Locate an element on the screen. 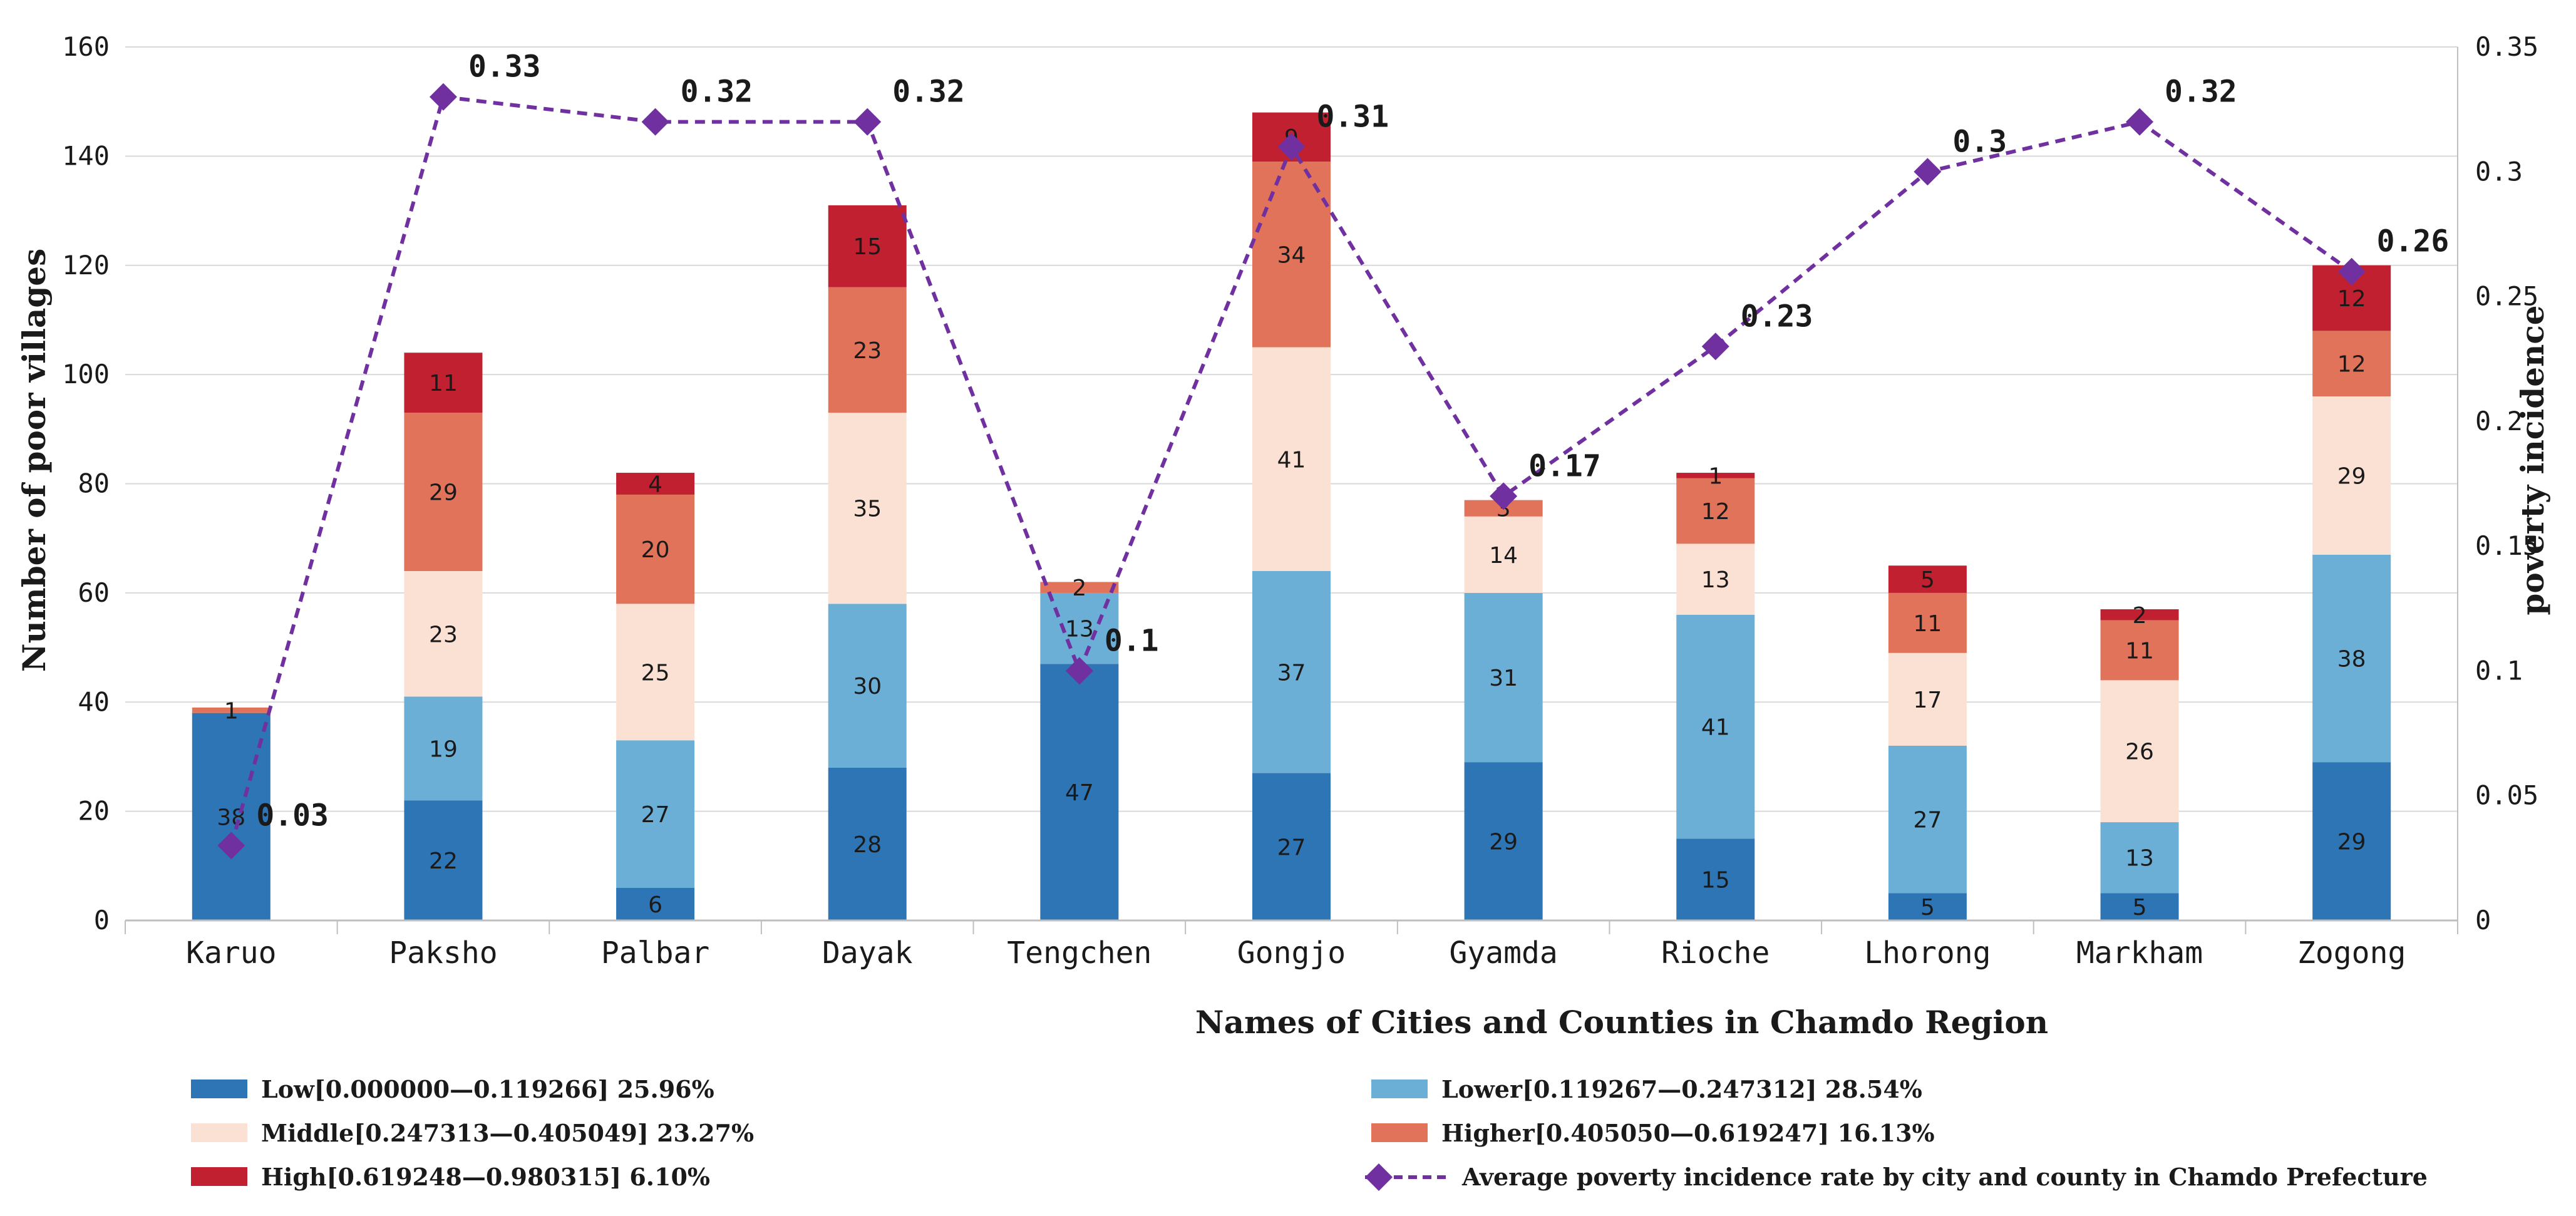 This screenshot has height=1216, width=2576. y-tick-label: 160 is located at coordinates (86, 46).